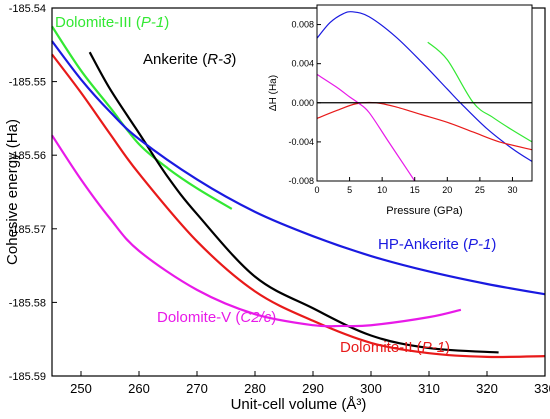 The image size is (550, 419). What do you see at coordinates (301, 181) in the screenshot?
I see `inset-y-tick-label: -0.008` at bounding box center [301, 181].